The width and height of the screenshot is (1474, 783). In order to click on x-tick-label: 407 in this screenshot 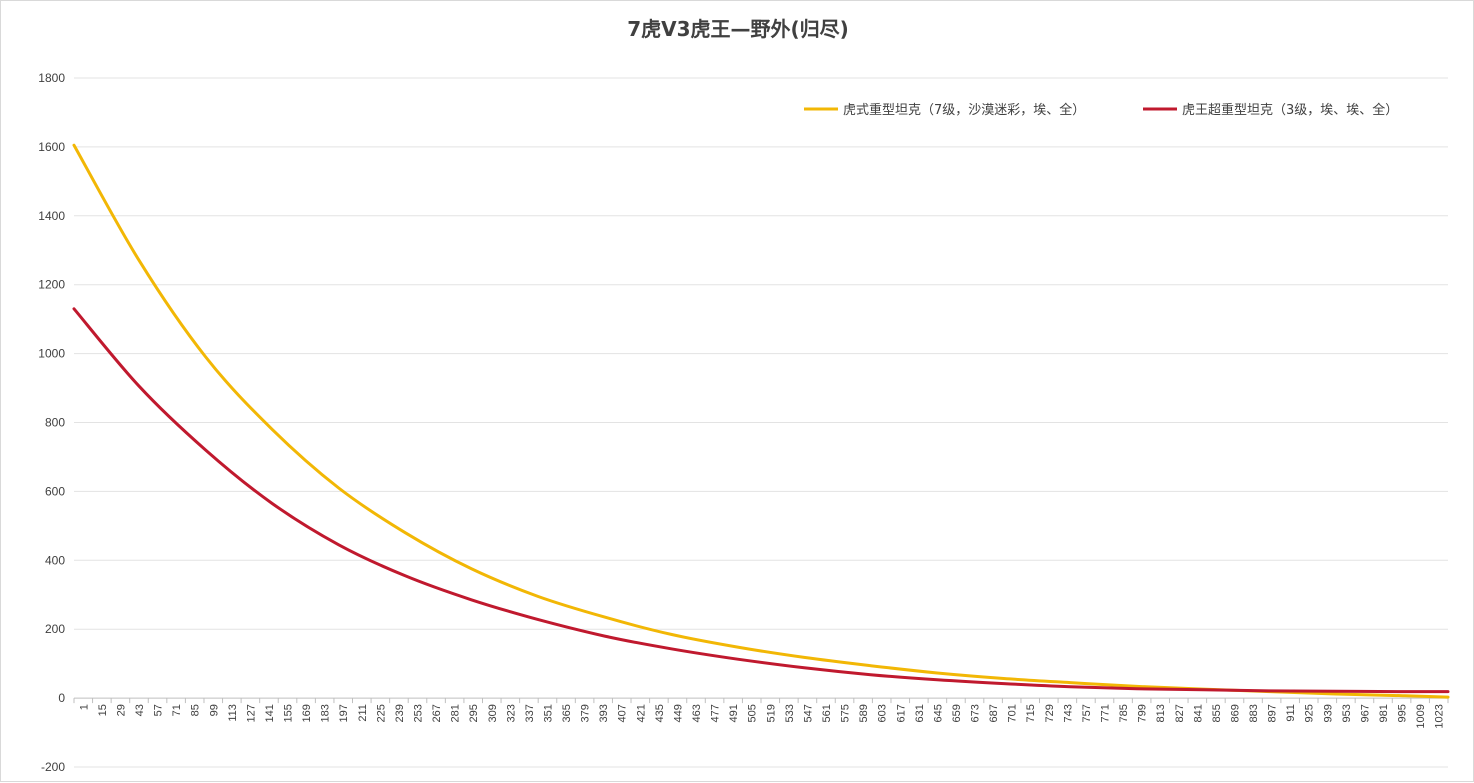, I will do `click(623, 713)`.